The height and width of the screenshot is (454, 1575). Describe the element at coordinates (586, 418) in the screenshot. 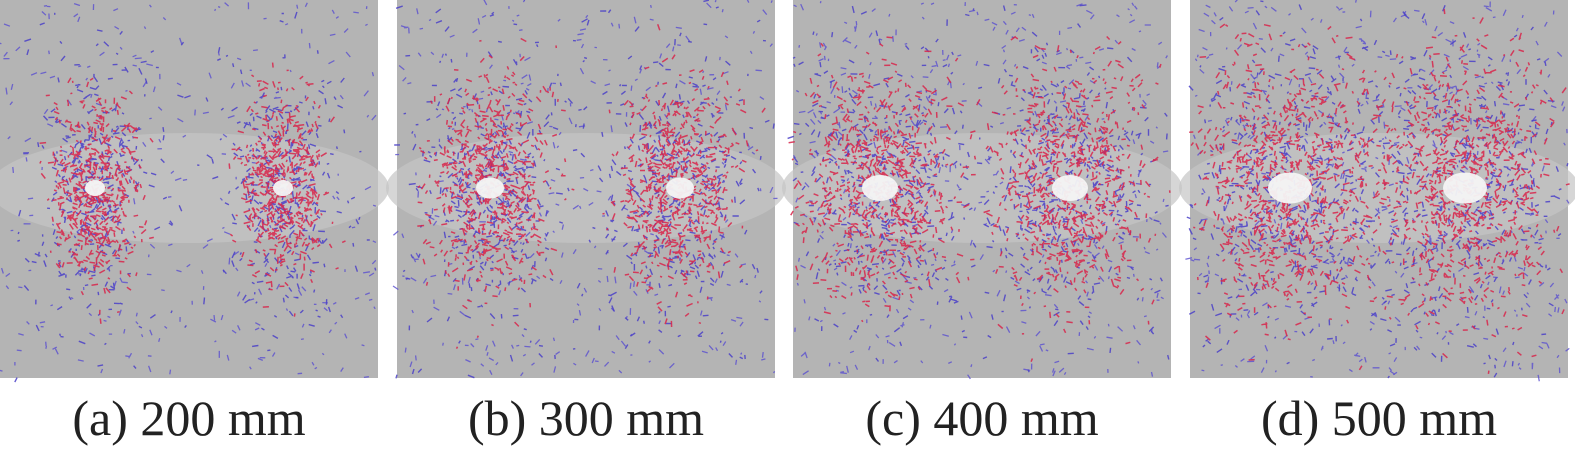

I see `caption: (b) 300 mm` at that location.